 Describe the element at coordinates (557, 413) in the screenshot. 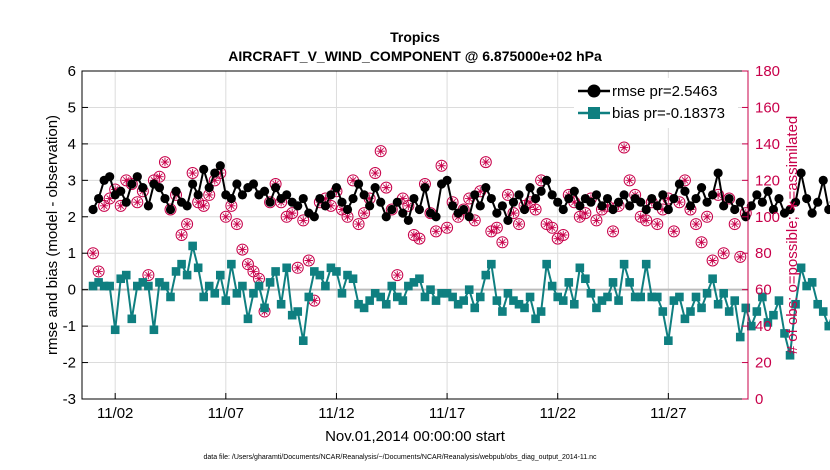

I see `x-tick-label: 11/22` at that location.